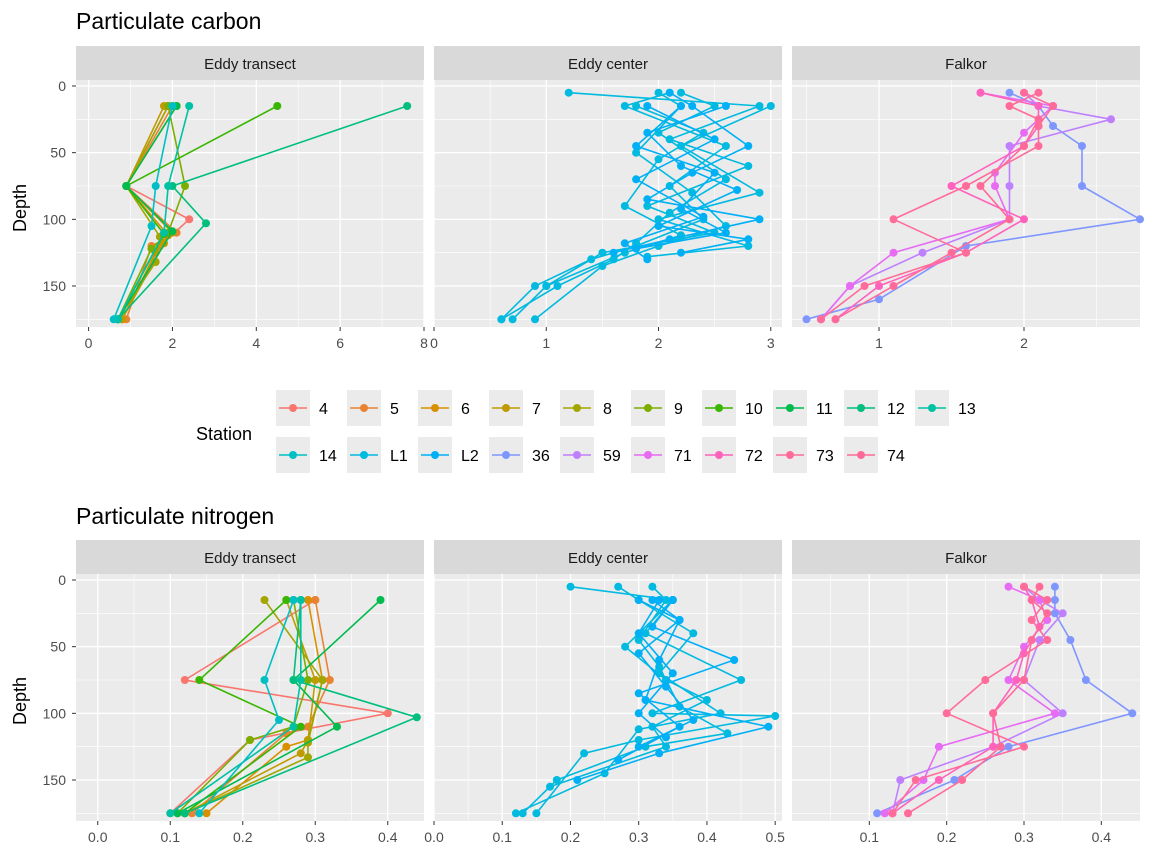  What do you see at coordinates (639, 837) in the screenshot?
I see `x-tick-label: 0.3` at bounding box center [639, 837].